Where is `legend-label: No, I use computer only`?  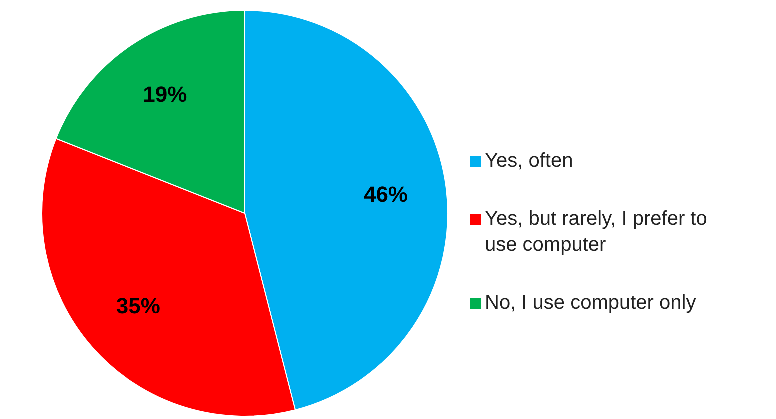
legend-label: No, I use computer only is located at coordinates (591, 303).